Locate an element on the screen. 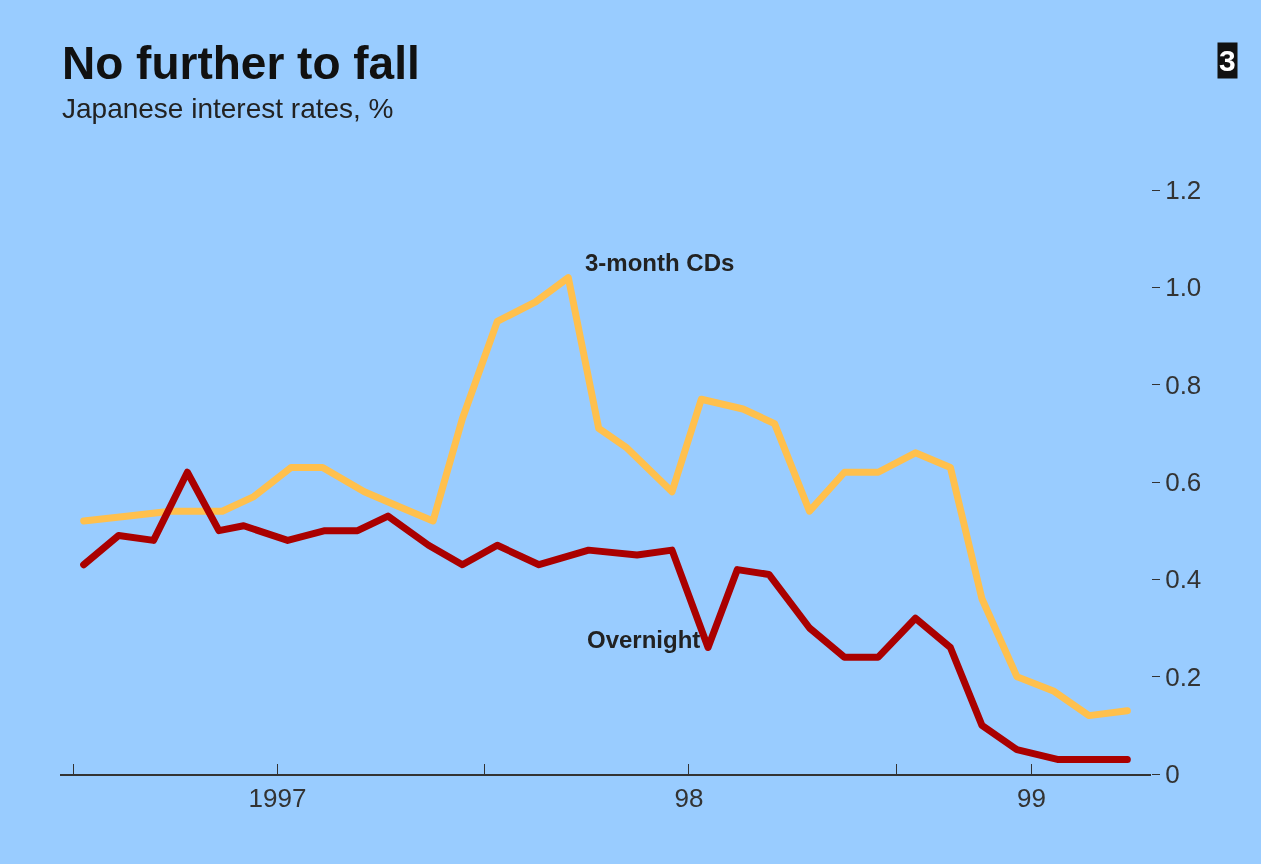  x-tick-label: 99 is located at coordinates (1031, 798).